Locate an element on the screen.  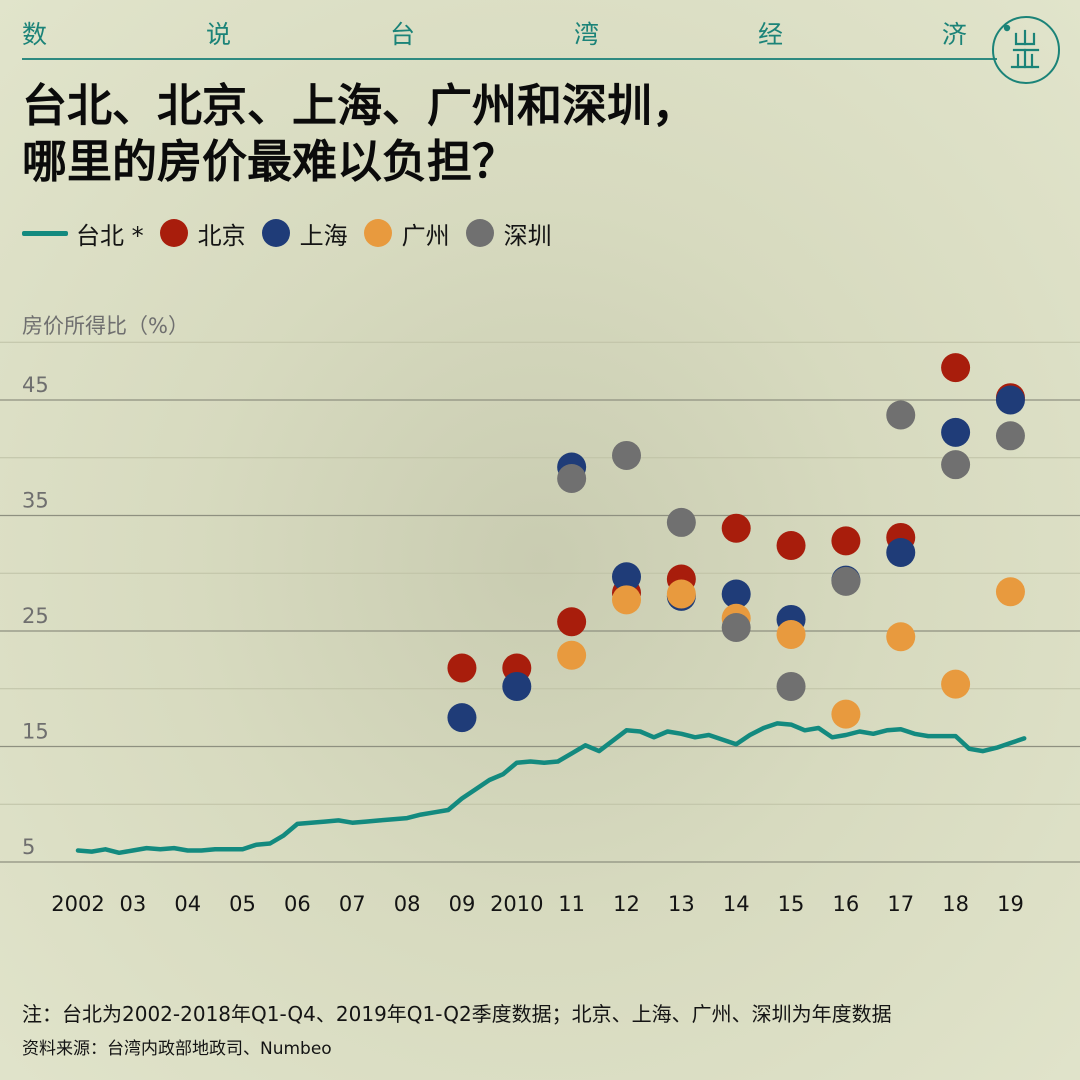
x-tick-label: 04 is located at coordinates (187, 904).